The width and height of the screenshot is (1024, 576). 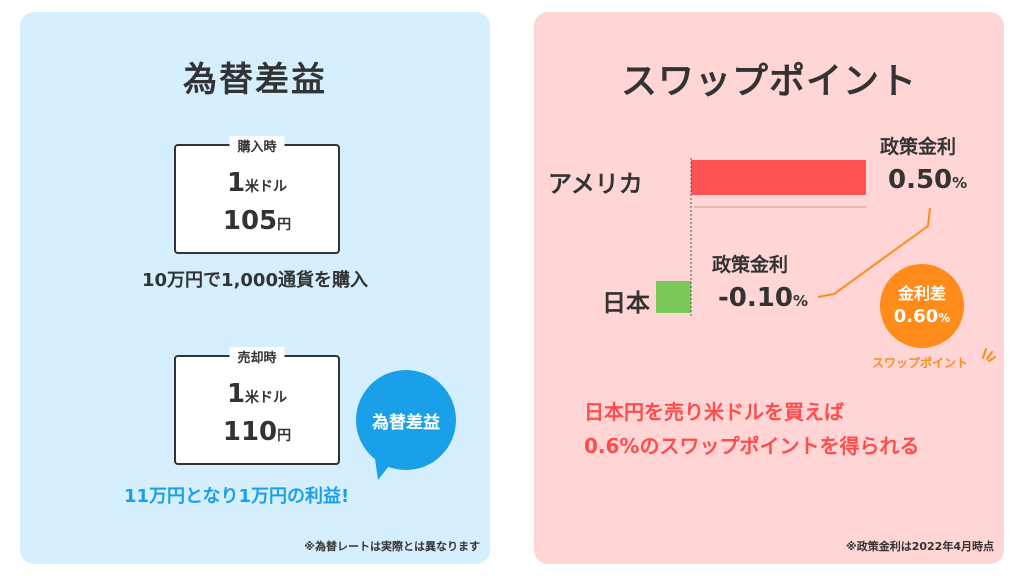 I want to click on sale-price: 110円, so click(x=257, y=432).